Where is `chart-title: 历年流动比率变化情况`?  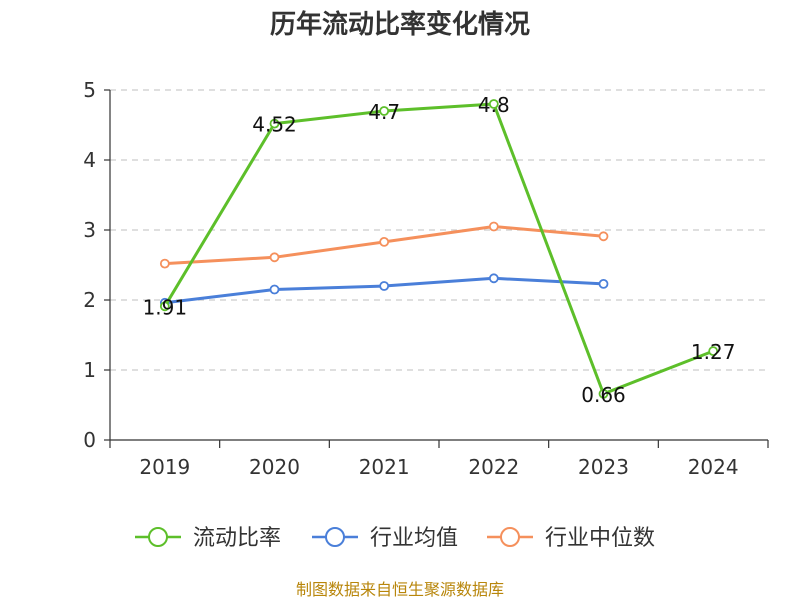
chart-title: 历年流动比率变化情况 is located at coordinates (400, 24).